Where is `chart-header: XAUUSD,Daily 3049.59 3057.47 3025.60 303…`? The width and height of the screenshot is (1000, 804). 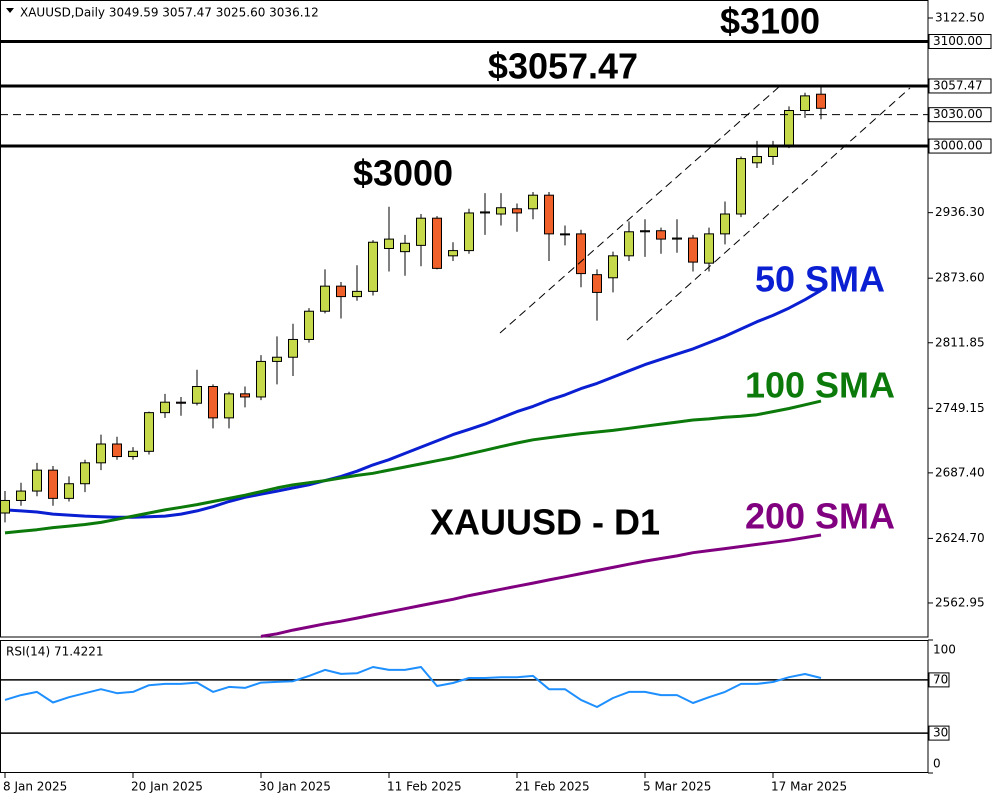 chart-header: XAUUSD,Daily 3049.59 3057.47 3025.60 303… is located at coordinates (169, 13).